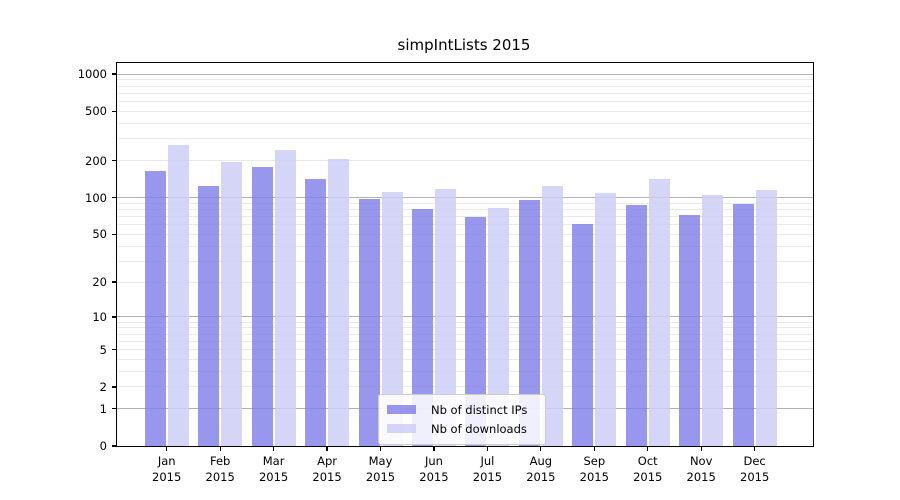 This screenshot has height=500, width=900. Describe the element at coordinates (92, 74) in the screenshot. I see `y-tick-label: 1000` at that location.